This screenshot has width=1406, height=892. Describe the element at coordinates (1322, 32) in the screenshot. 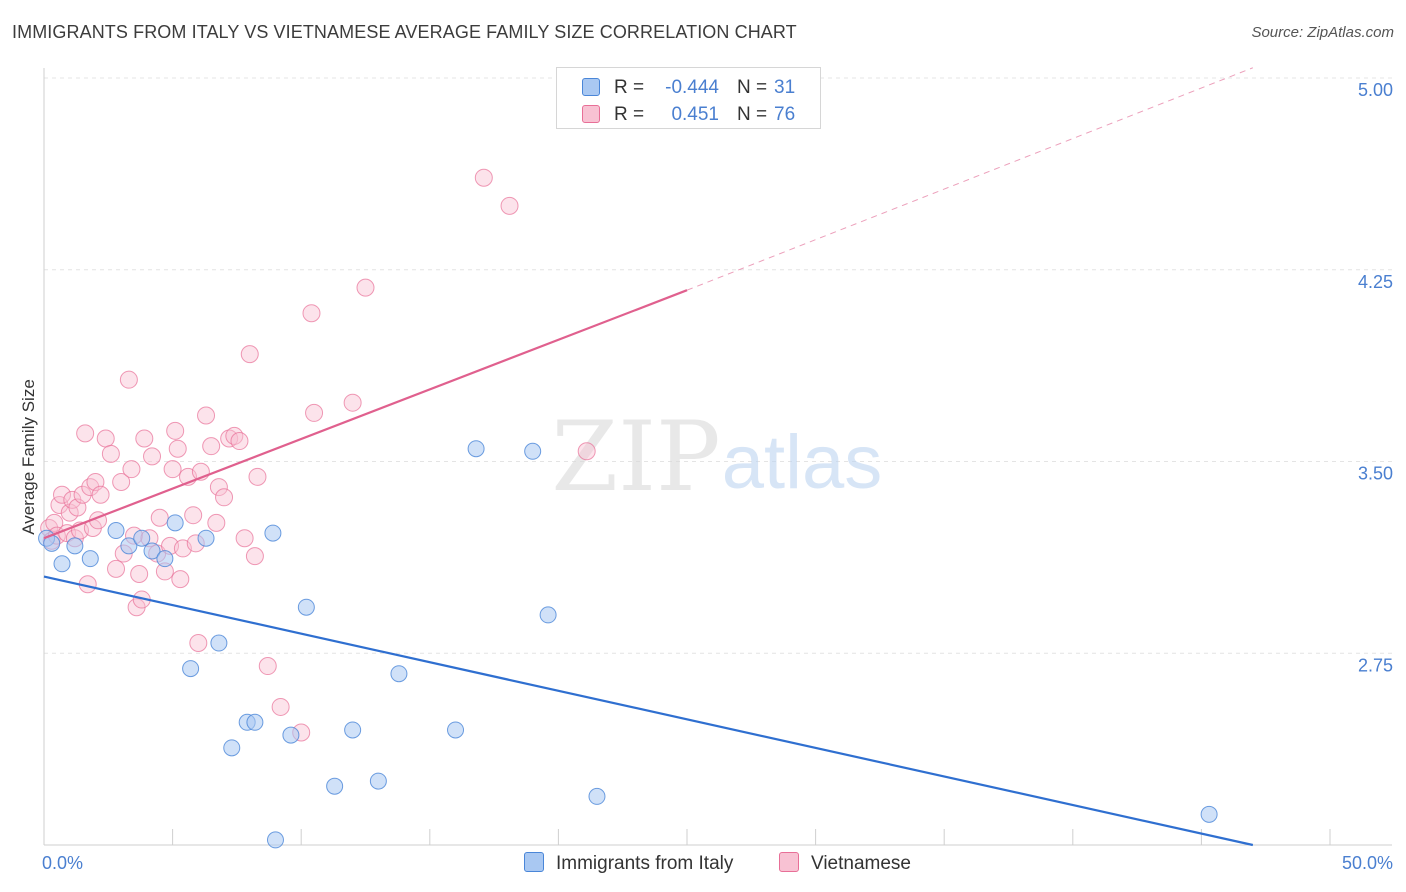

I see `source-label: Source: ZipAtlas.com` at that location.